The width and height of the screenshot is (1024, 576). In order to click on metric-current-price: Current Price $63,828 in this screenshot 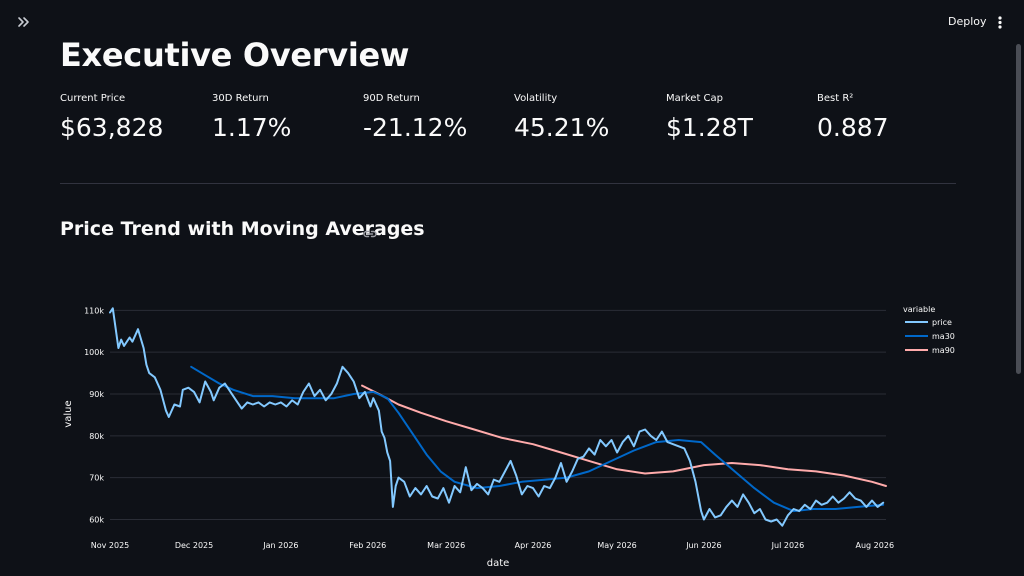, I will do `click(132, 117)`.